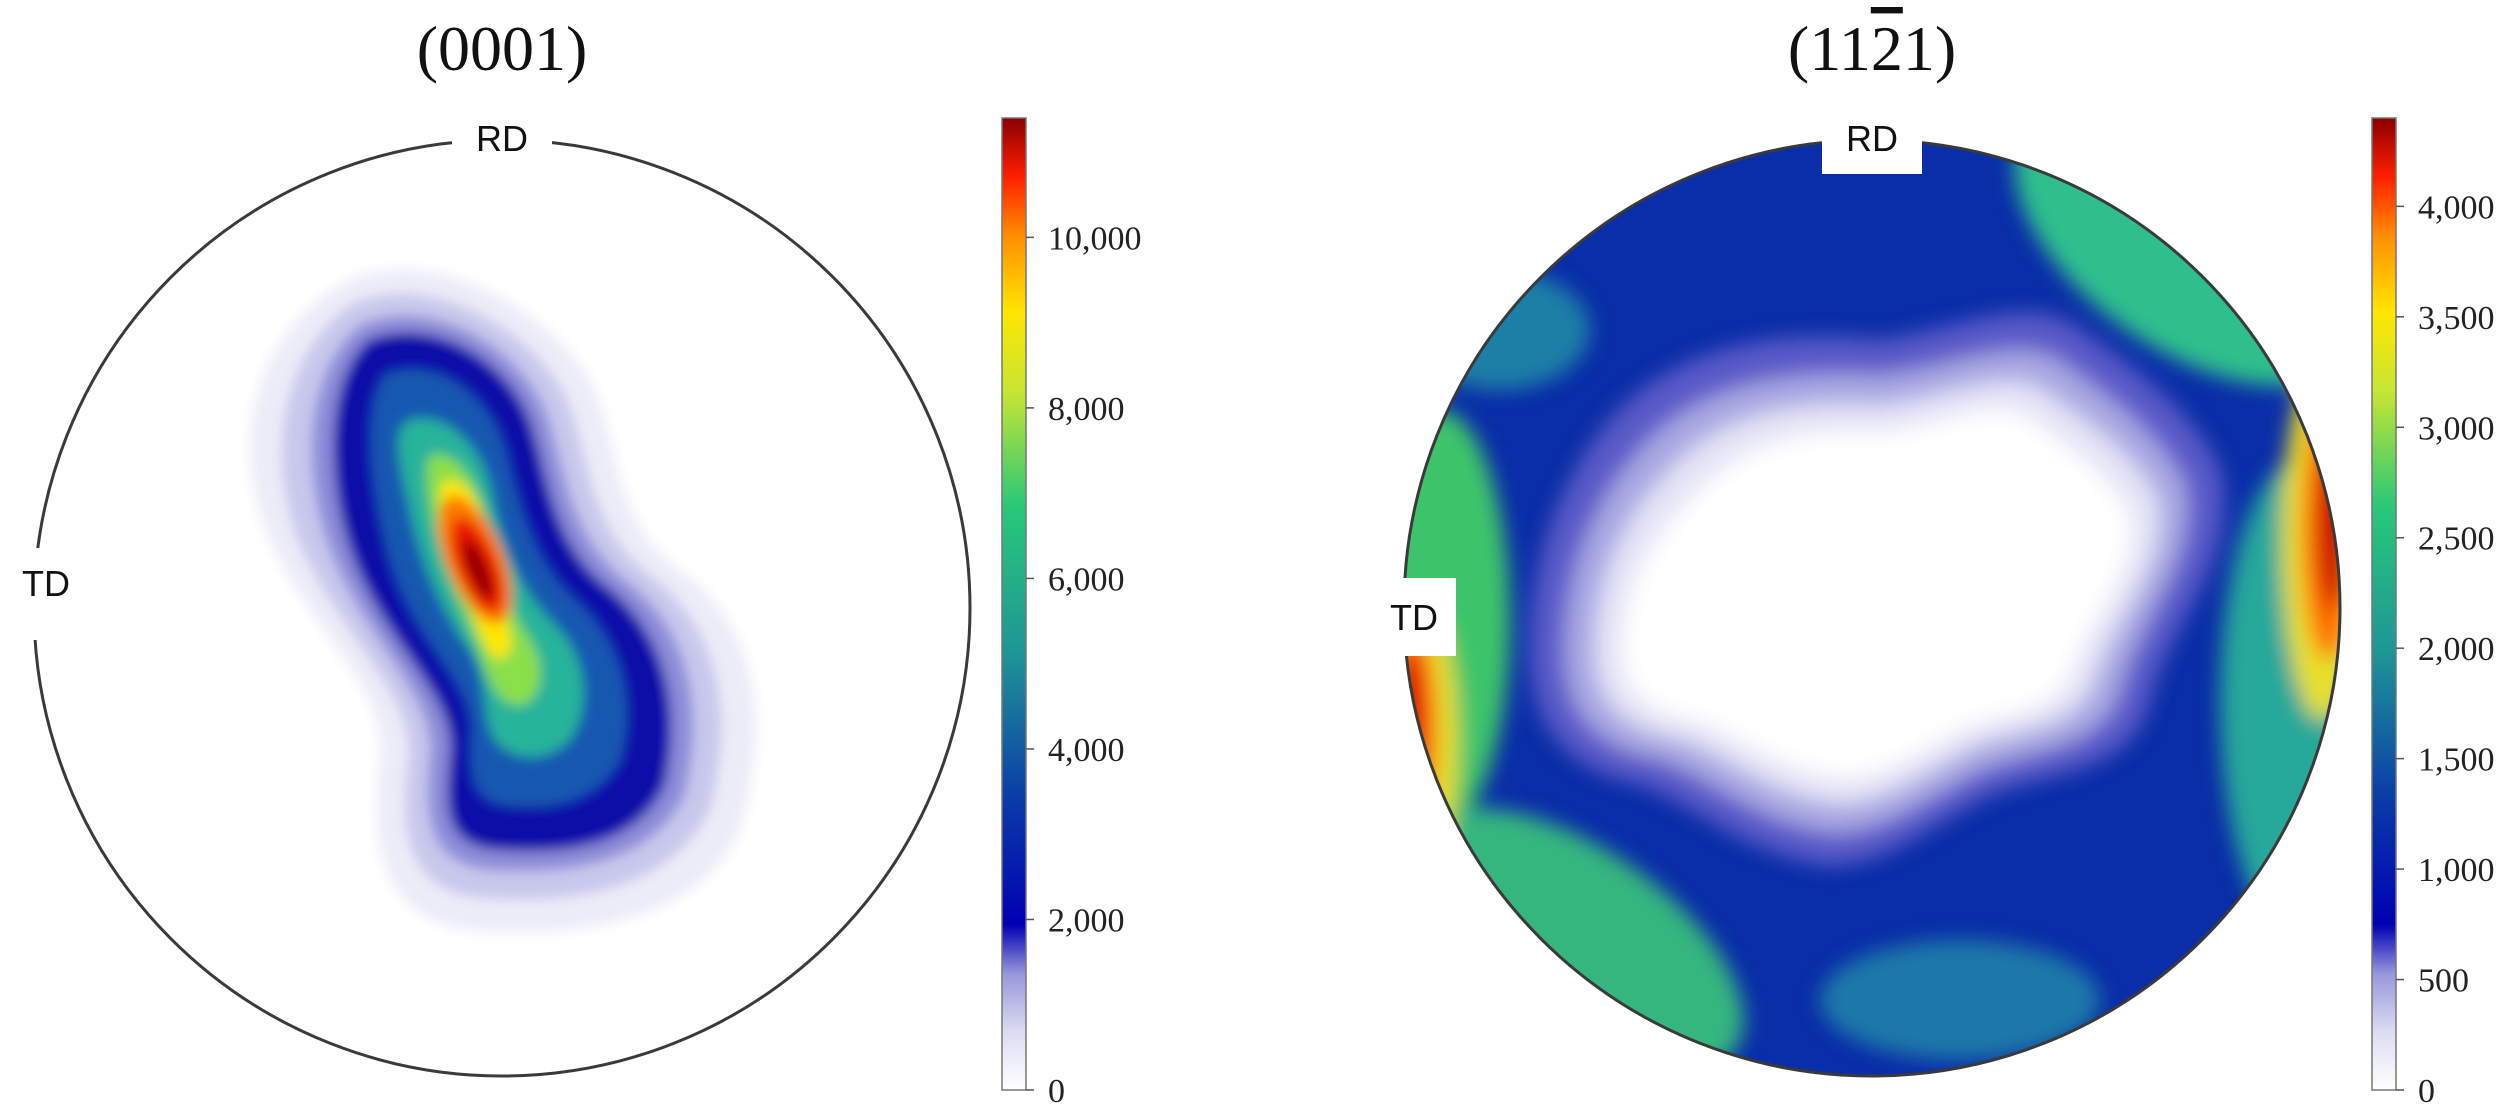 The height and width of the screenshot is (1120, 2520). What do you see at coordinates (2456, 318) in the screenshot?
I see `colorbar-tick-label: 3,500` at bounding box center [2456, 318].